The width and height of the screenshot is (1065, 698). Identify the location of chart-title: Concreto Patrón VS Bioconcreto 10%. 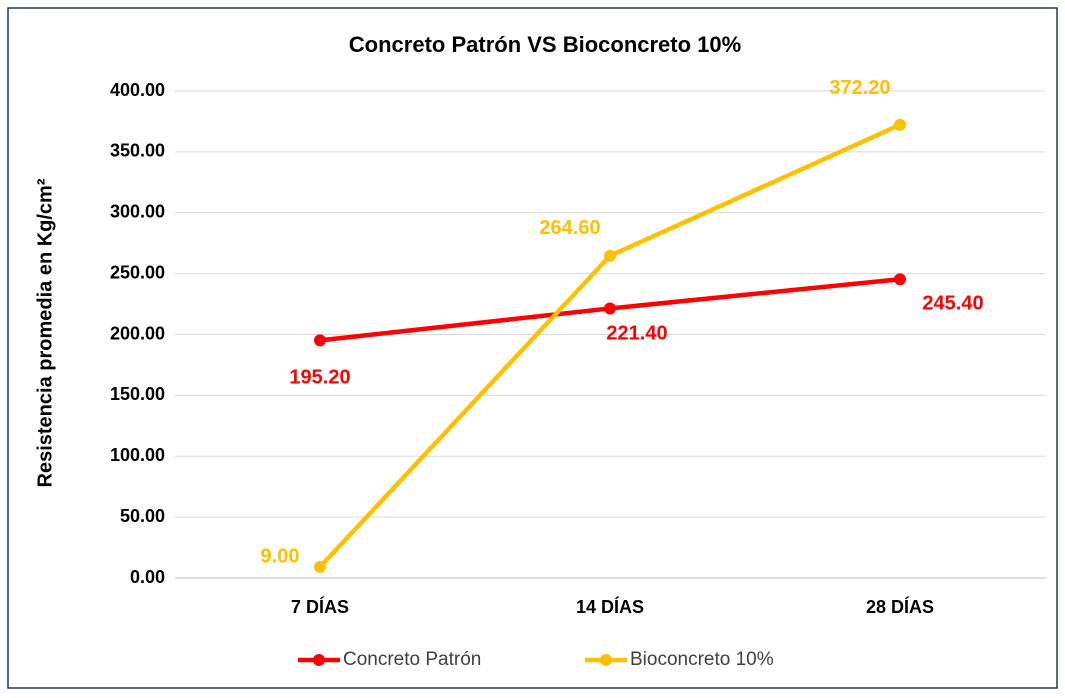
(545, 44).